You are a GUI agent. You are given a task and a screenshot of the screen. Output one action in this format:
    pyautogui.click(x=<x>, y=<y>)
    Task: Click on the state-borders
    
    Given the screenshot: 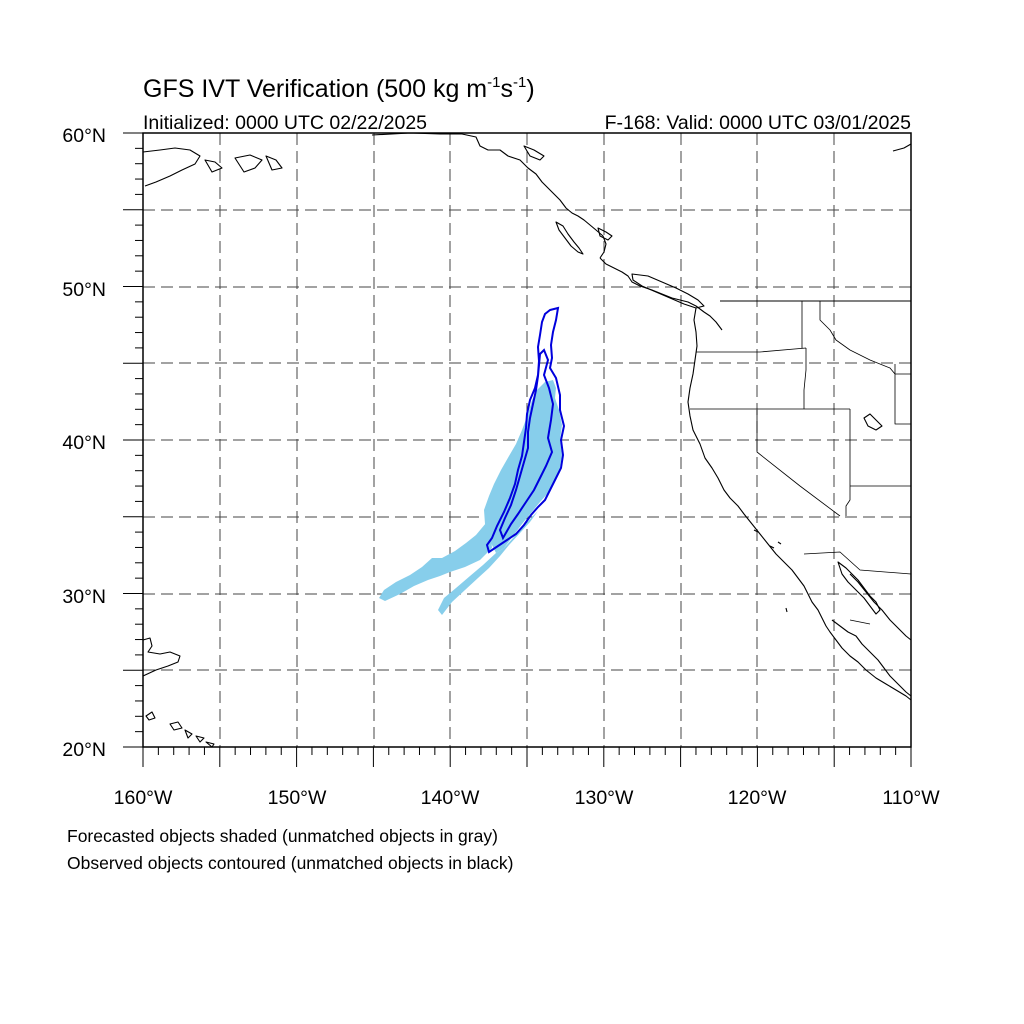 What is the action you would take?
    pyautogui.click(x=801, y=463)
    